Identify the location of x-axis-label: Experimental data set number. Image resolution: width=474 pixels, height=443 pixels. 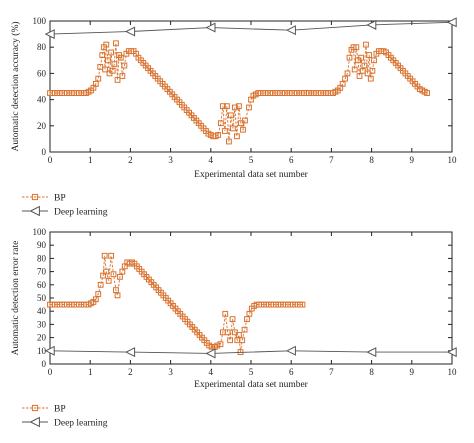
(251, 385).